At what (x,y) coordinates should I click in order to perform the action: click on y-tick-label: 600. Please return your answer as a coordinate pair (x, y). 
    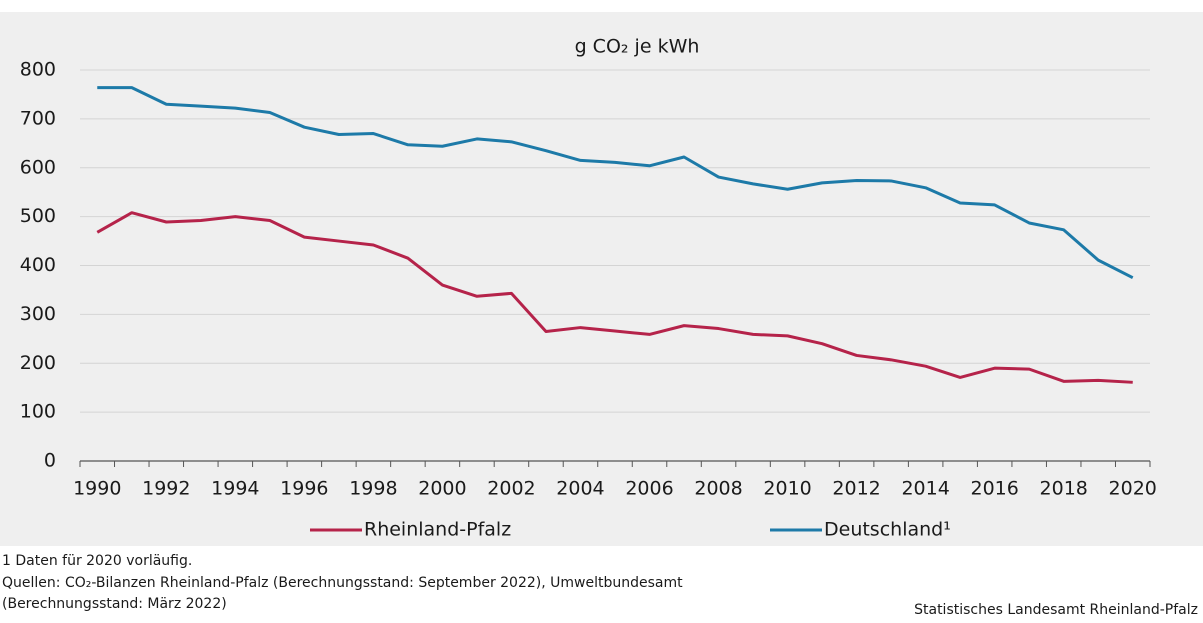
    Looking at the image, I should click on (38, 167).